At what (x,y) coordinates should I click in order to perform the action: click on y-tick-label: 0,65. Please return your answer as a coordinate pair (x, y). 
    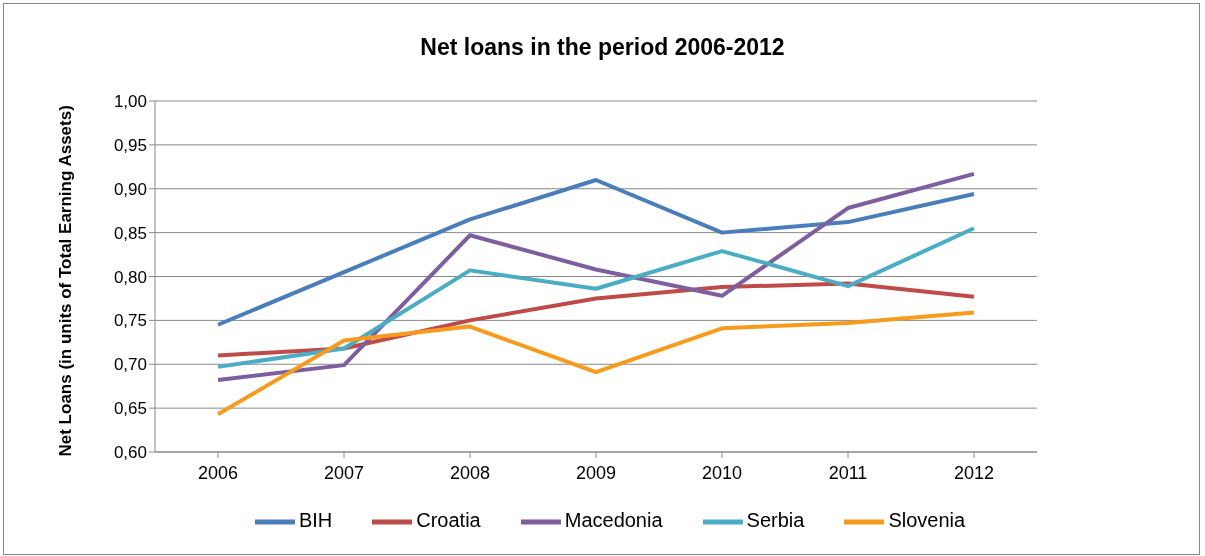
    Looking at the image, I should click on (130, 409).